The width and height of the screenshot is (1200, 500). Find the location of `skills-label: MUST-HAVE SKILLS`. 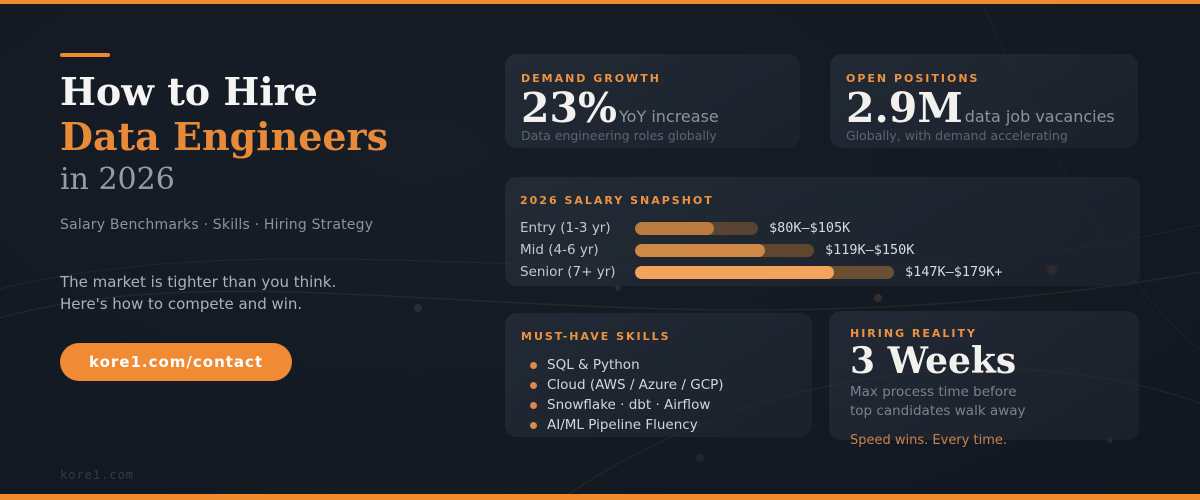

skills-label: MUST-HAVE SKILLS is located at coordinates (596, 336).